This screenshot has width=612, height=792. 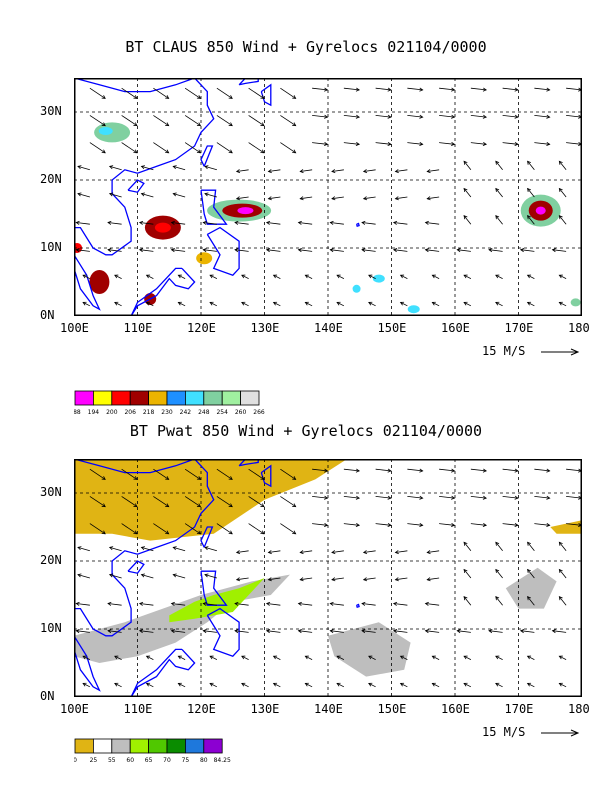 What do you see at coordinates (201, 328) in the screenshot?
I see `lon-label: 120E` at bounding box center [201, 328].